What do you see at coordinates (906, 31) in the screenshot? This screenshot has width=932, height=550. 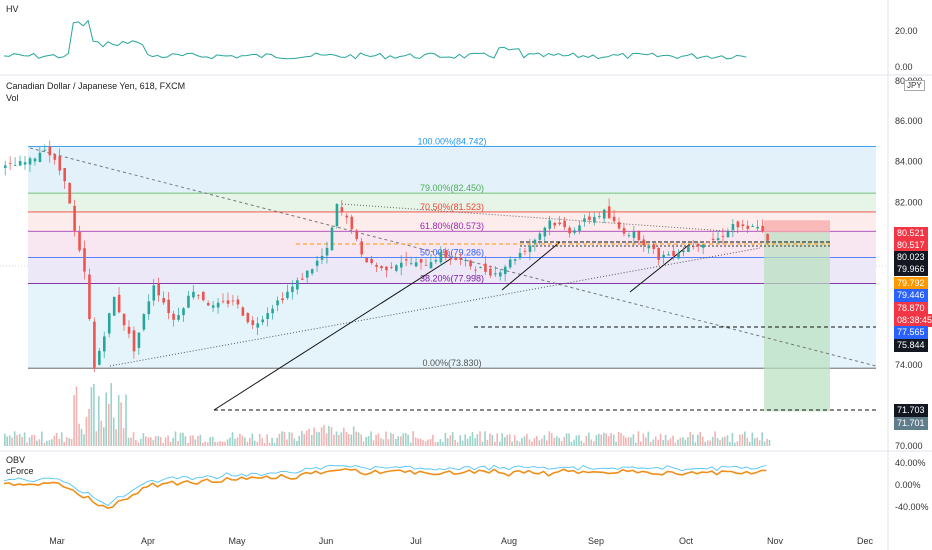 I see `hv-axis-tick: 20.00` at bounding box center [906, 31].